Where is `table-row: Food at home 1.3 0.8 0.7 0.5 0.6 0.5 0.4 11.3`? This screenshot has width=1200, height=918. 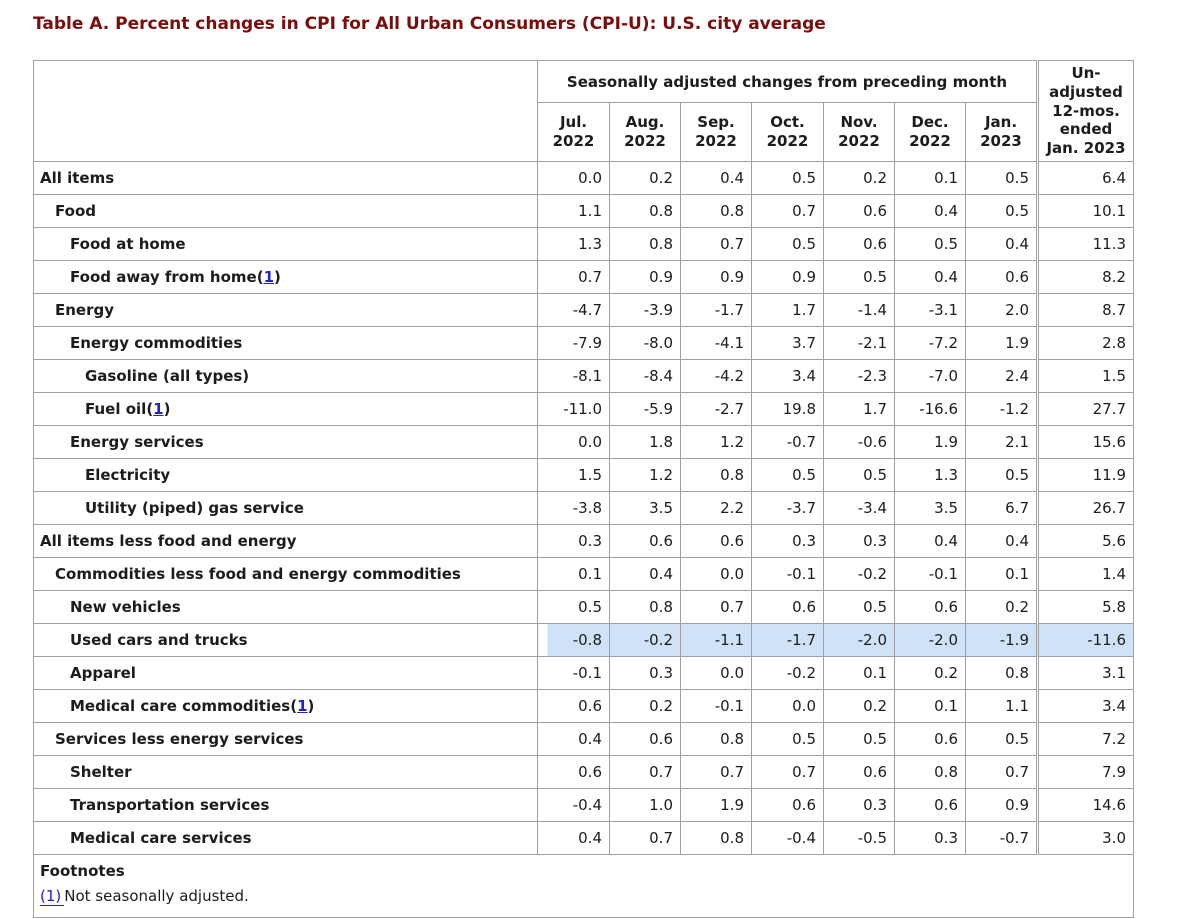
table-row: Food at home 1.3 0.8 0.7 0.5 0.6 0.5 0.4 11.3 is located at coordinates (583, 244).